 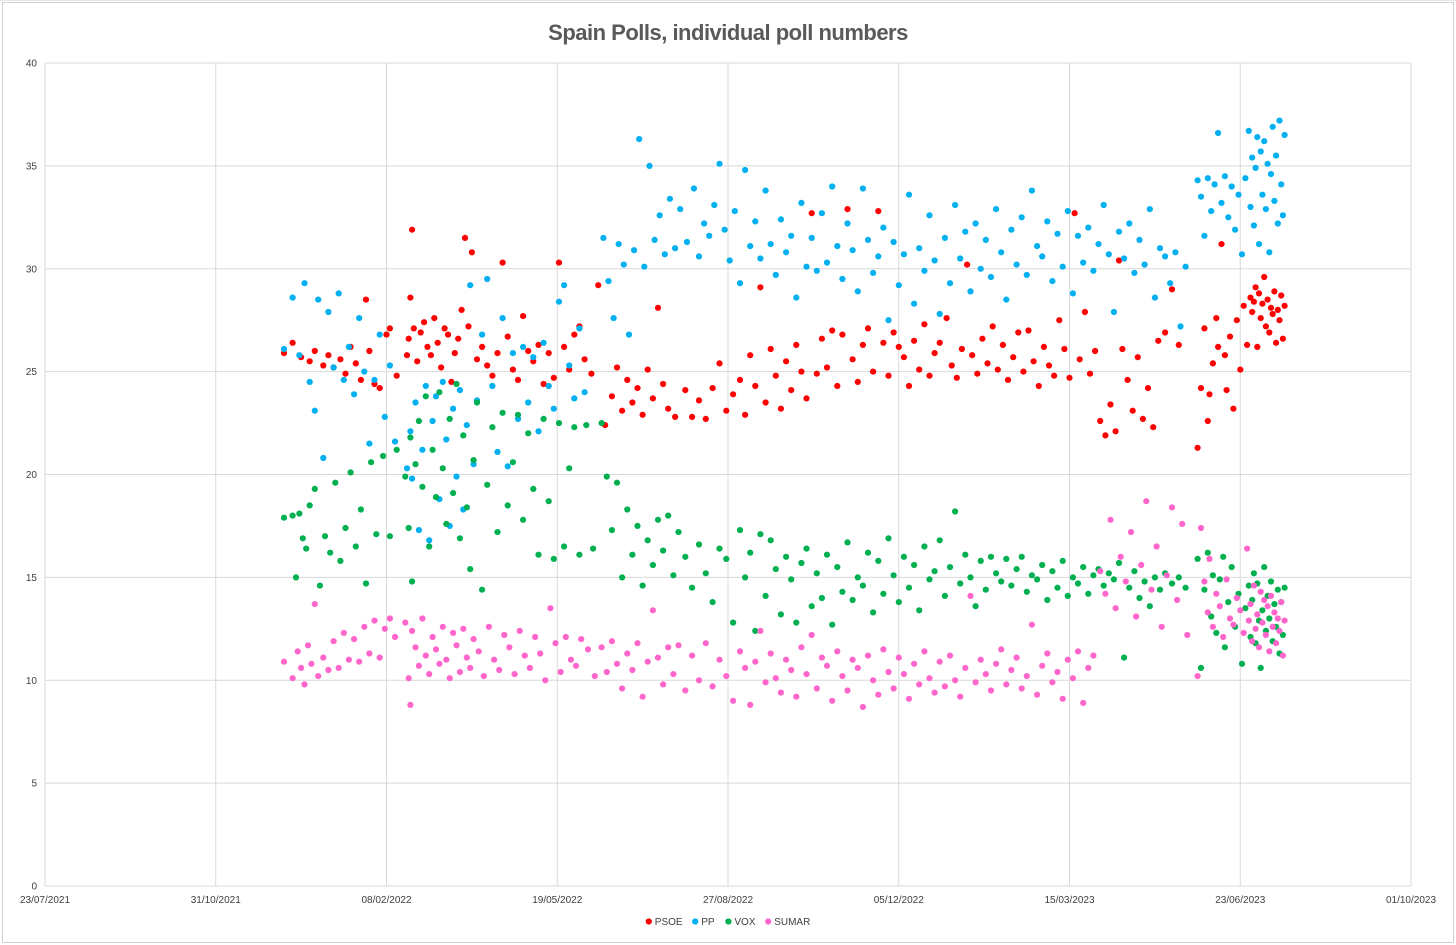 What do you see at coordinates (703, 922) in the screenshot?
I see `legend-item-pp: PP` at bounding box center [703, 922].